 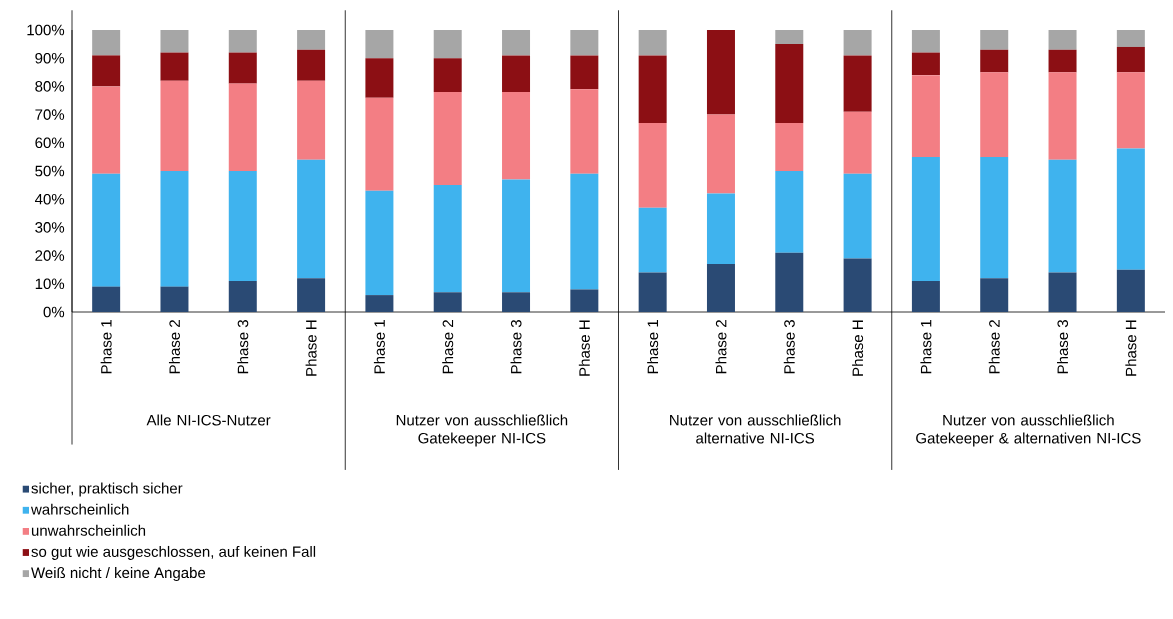 What do you see at coordinates (50, 114) in the screenshot?
I see `y-tick-label: 70%` at bounding box center [50, 114].